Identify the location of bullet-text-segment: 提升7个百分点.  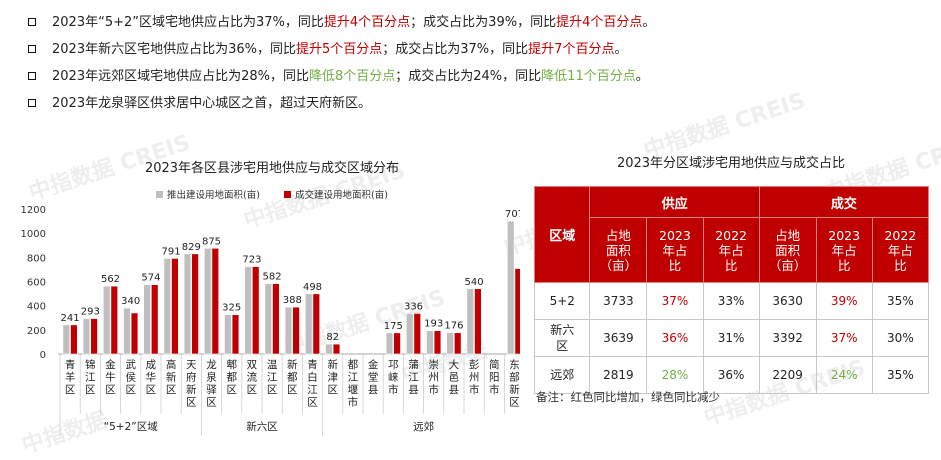
(571, 49).